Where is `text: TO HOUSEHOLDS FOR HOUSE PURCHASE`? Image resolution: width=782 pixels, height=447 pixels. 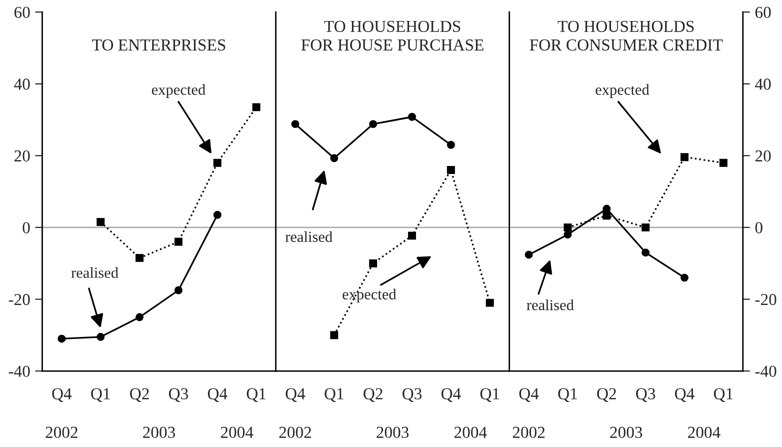 text: TO HOUSEHOLDS FOR HOUSE PURCHASE is located at coordinates (392, 35).